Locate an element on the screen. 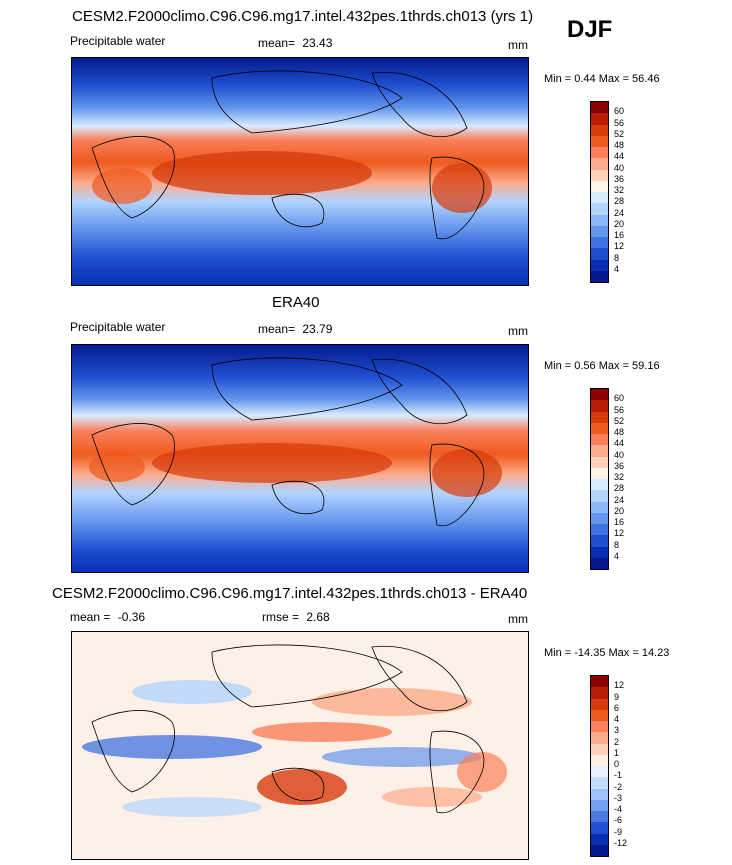 The height and width of the screenshot is (865, 732). panel2-variable: Precipitable water is located at coordinates (118, 327).